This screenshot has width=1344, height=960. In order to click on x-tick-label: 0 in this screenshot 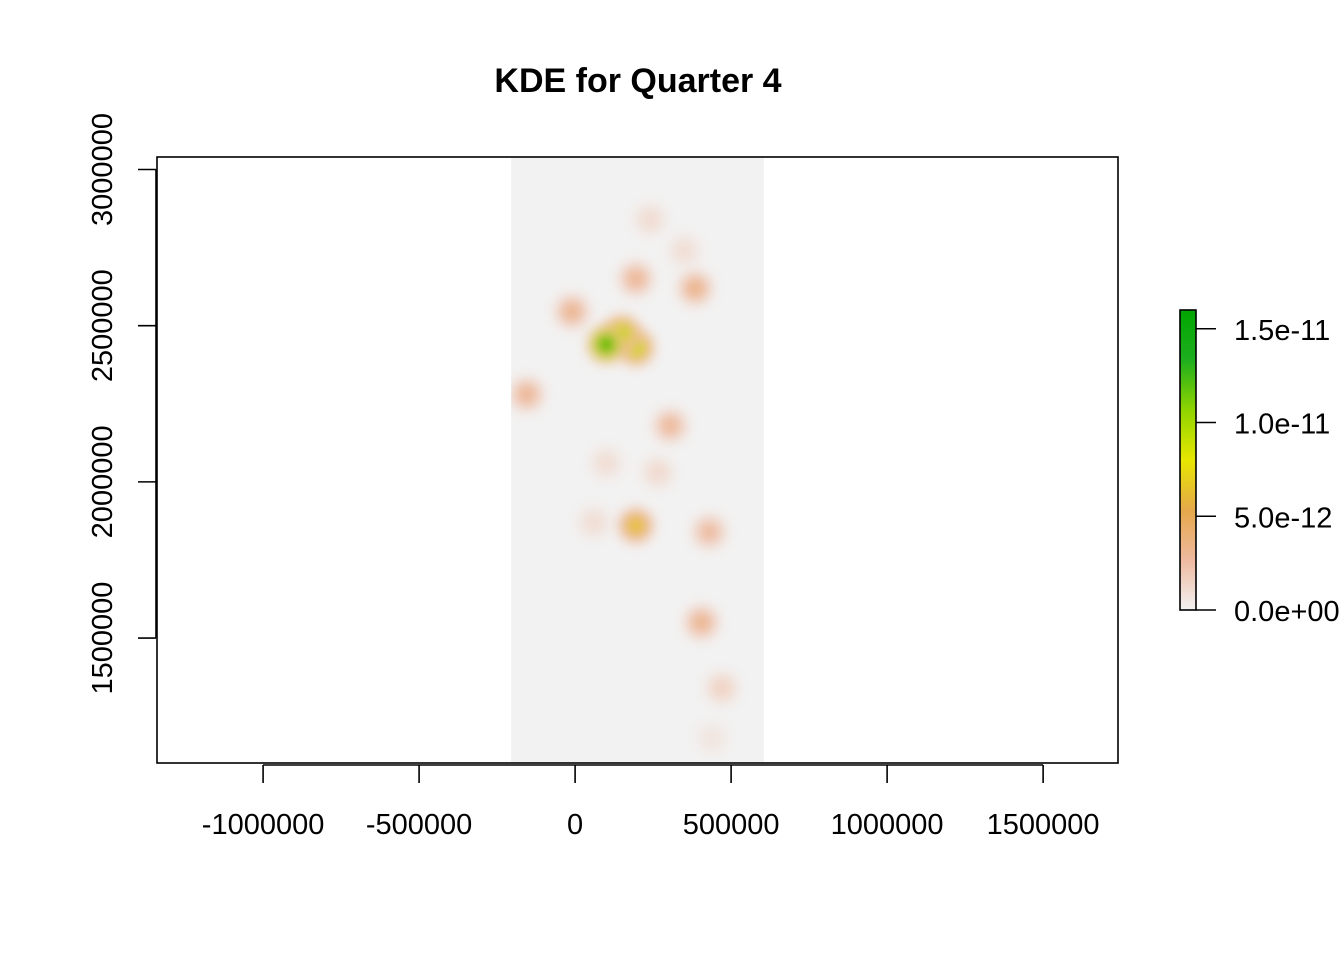, I will do `click(575, 825)`.